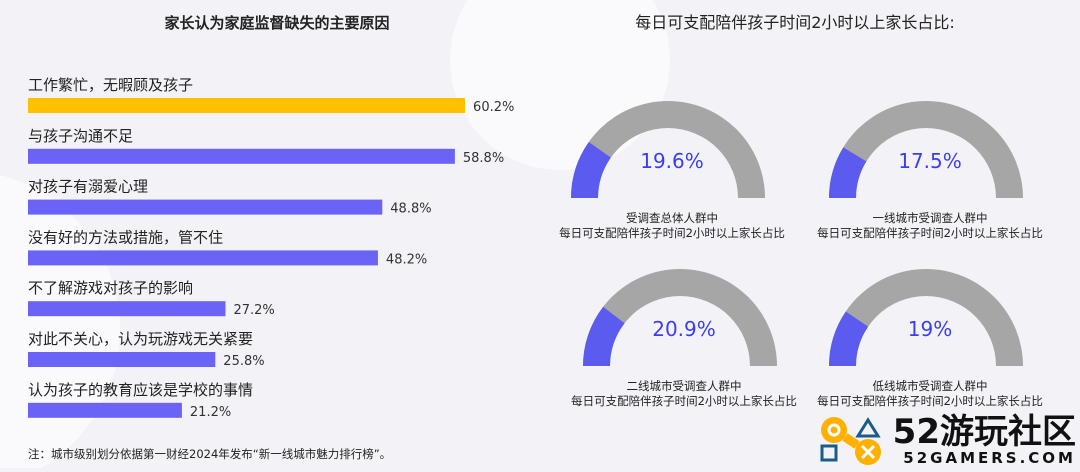  I want to click on gauge-chart-title: 每日可支配陪伴孩子时间2小时以上家长占比:, so click(795, 22).